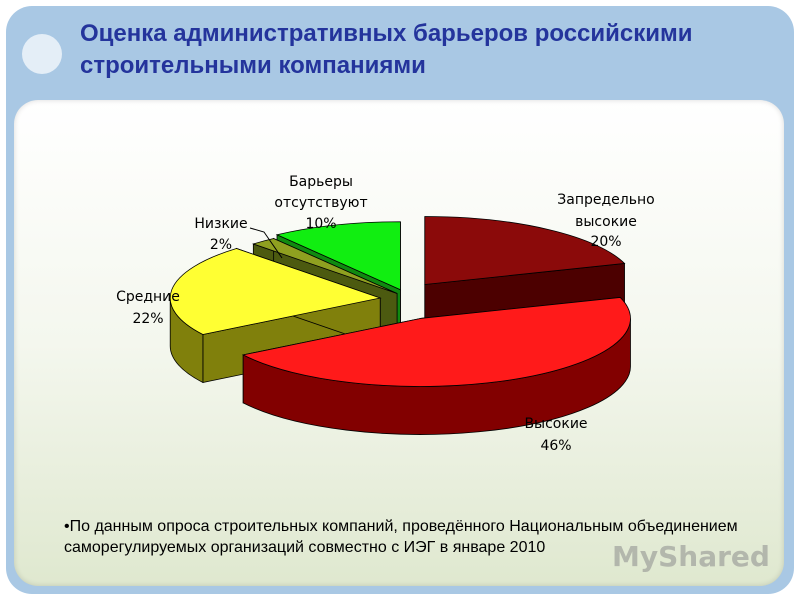  What do you see at coordinates (42, 54) in the screenshot?
I see `title-bullet-circle` at bounding box center [42, 54].